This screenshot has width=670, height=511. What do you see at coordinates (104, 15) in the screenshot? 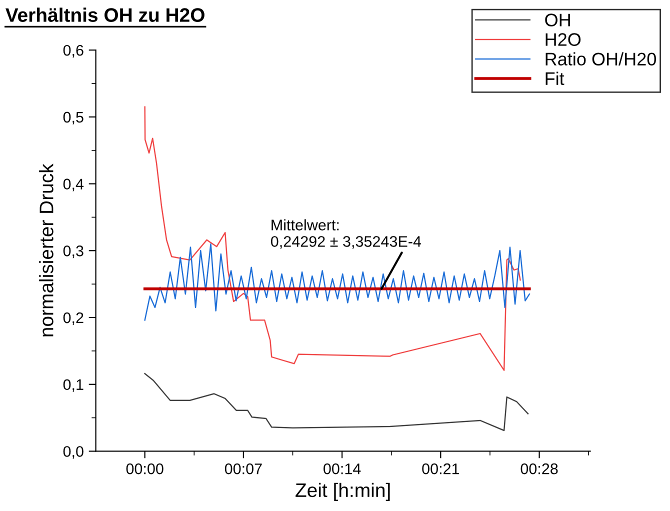
I see `chart-title: Verhältnis OH zu H2O` at bounding box center [104, 15].